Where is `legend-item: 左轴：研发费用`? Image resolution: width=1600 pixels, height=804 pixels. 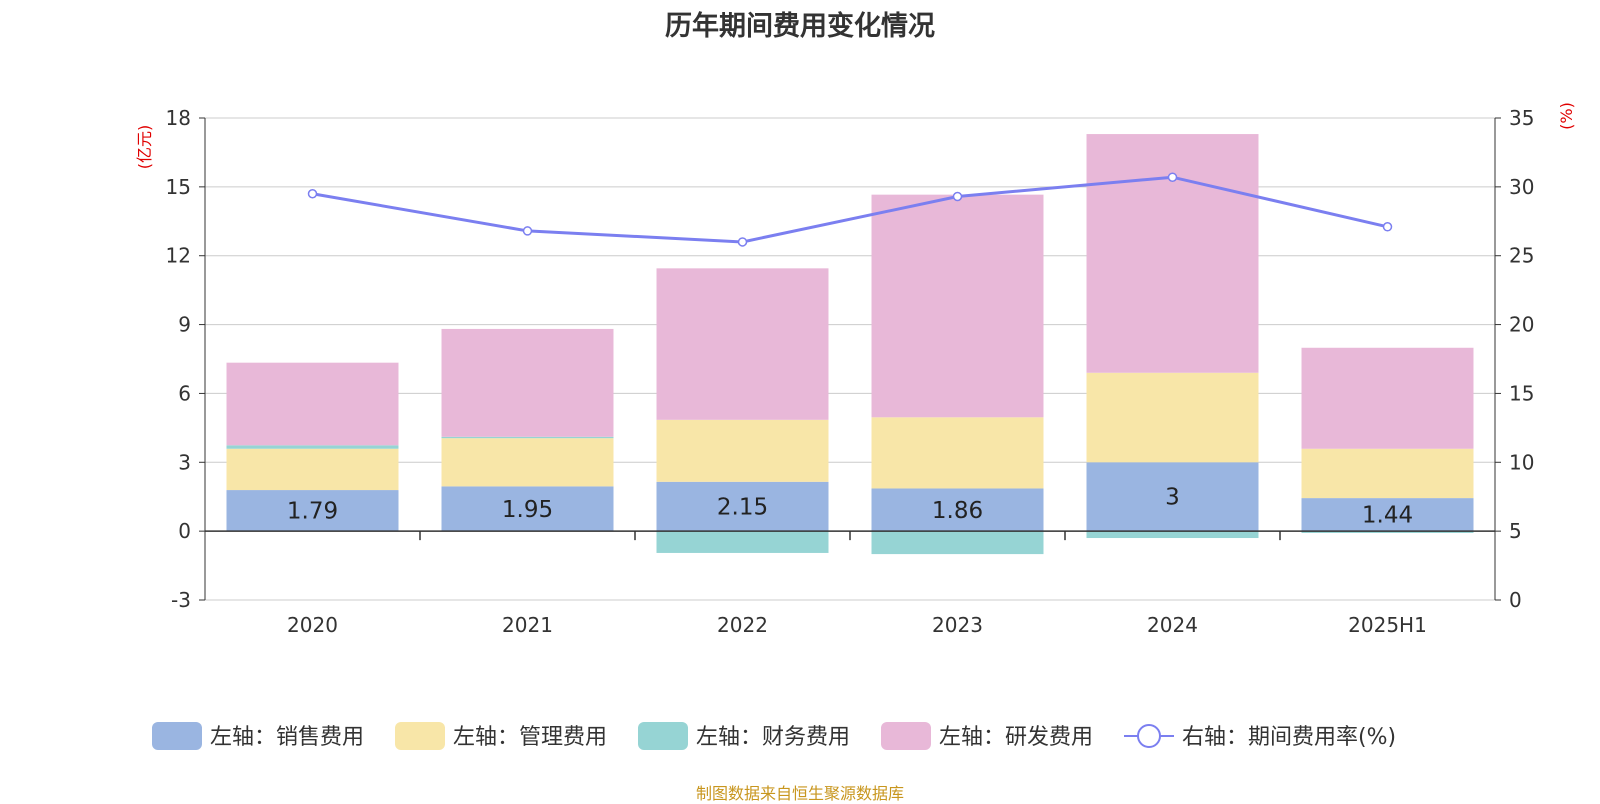 legend-item: 左轴：研发费用 is located at coordinates (987, 736).